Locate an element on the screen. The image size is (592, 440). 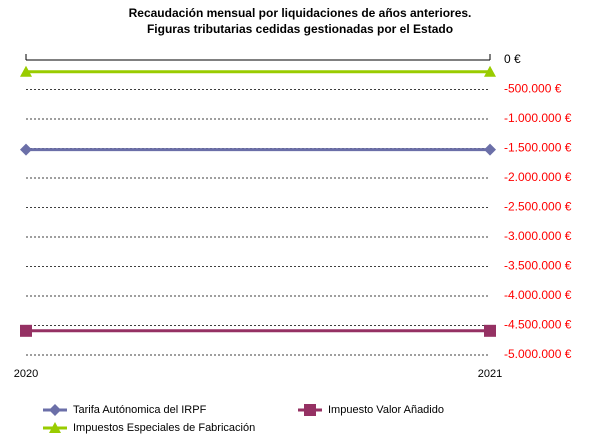
y-tick-label: -1.000.000 € is located at coordinates (538, 118).